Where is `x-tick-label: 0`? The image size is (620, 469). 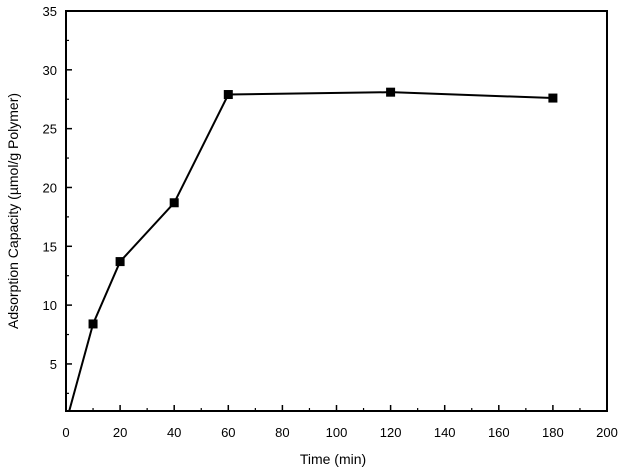 x-tick-label: 0 is located at coordinates (65, 432).